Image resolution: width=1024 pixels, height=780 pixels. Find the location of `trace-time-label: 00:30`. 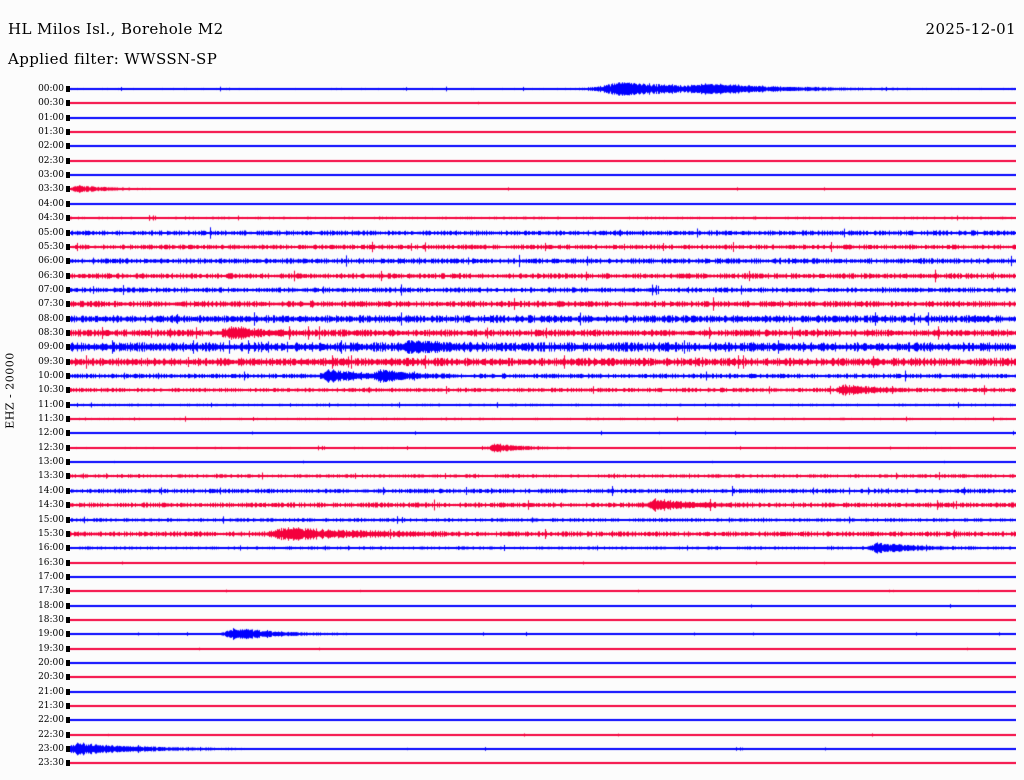

trace-time-label: 00:30 is located at coordinates (51, 103).